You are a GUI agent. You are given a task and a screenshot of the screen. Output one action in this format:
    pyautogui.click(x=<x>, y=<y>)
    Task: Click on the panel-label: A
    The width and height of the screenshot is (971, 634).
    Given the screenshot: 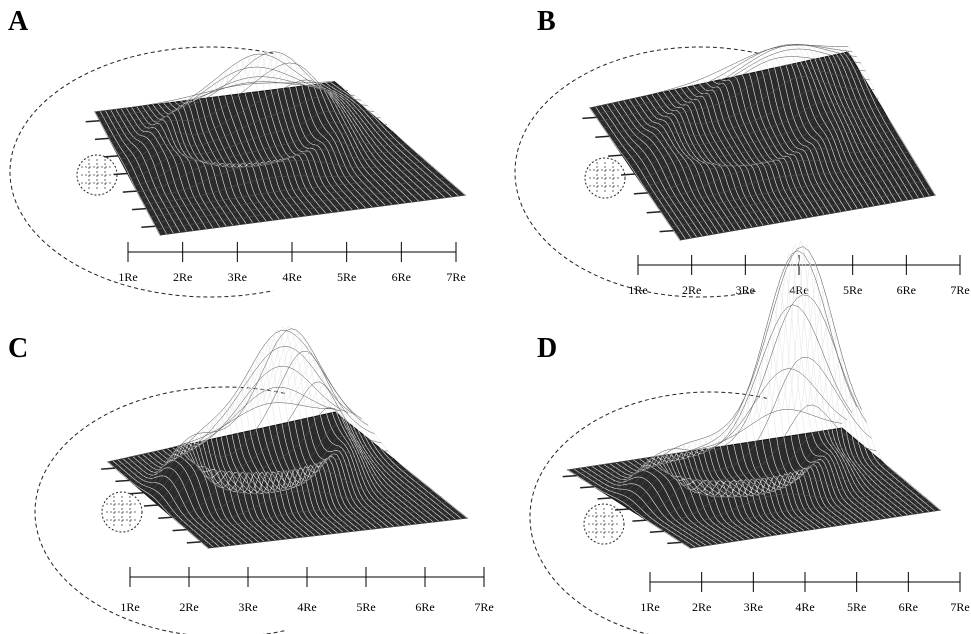 What is the action you would take?
    pyautogui.click(x=18, y=21)
    